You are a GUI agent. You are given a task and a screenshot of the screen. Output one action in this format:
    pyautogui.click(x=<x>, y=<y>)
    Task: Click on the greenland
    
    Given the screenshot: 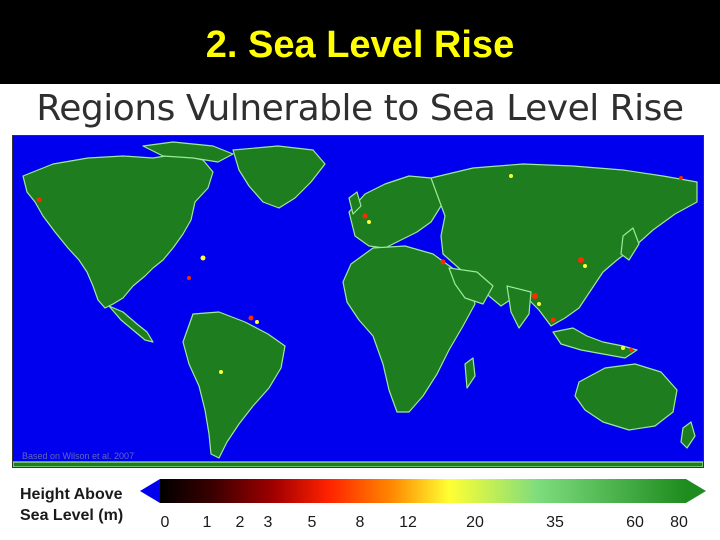 What is the action you would take?
    pyautogui.click(x=279, y=177)
    